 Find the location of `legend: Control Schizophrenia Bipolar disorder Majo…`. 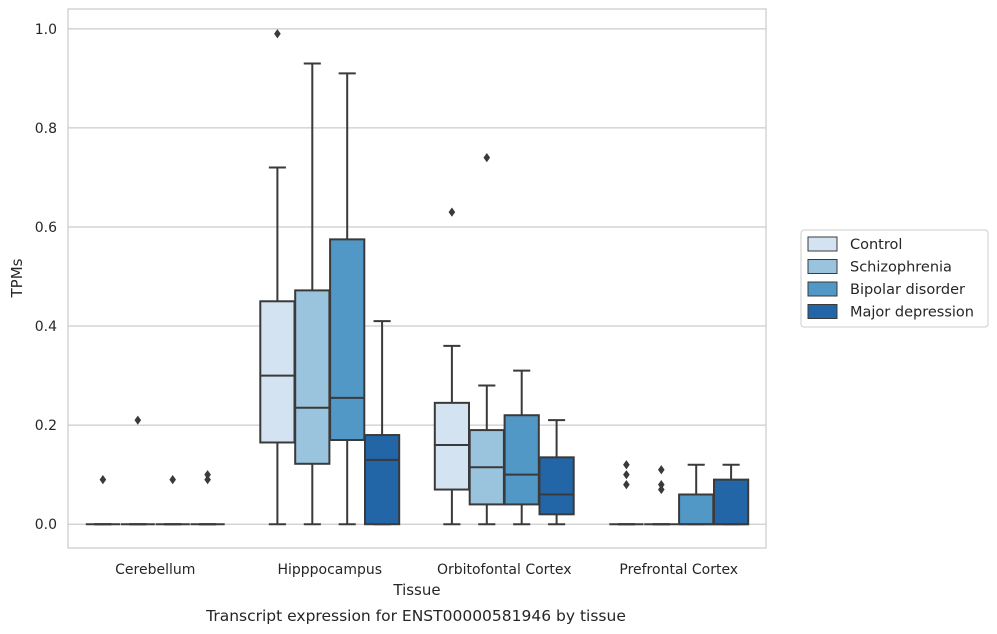

legend: Control Schizophrenia Bipolar disorder Majo… is located at coordinates (894, 278).